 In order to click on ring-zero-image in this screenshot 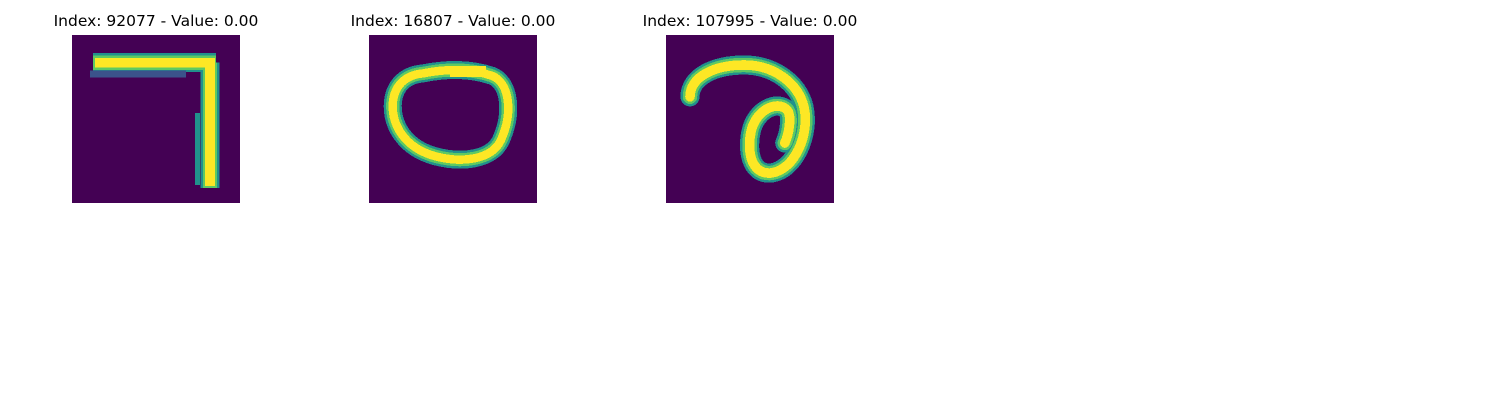, I will do `click(453, 119)`.